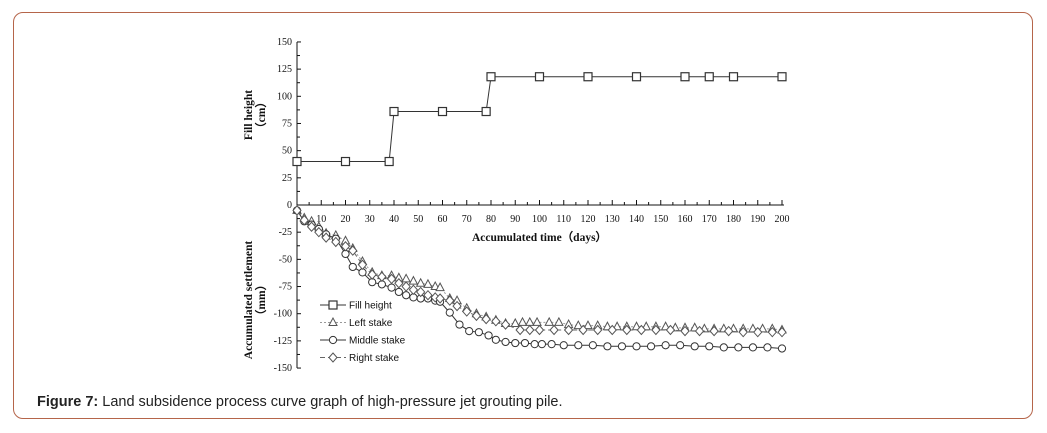  I want to click on legend-label-right-stake: Right stake, so click(374, 358).